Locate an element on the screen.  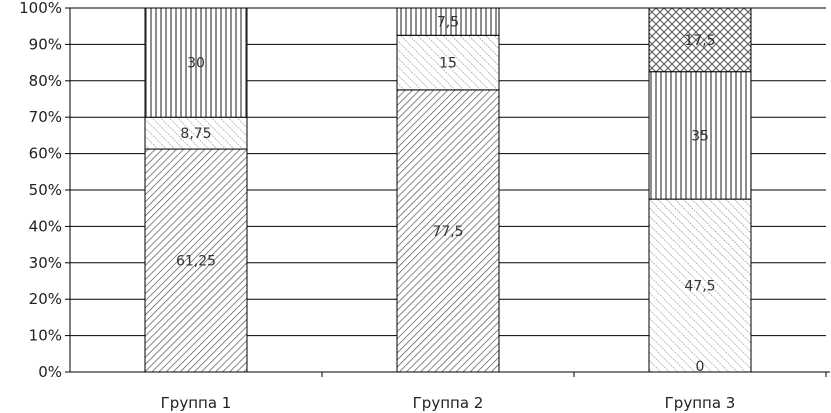
y-tick-label: 40% is located at coordinates (45, 226).